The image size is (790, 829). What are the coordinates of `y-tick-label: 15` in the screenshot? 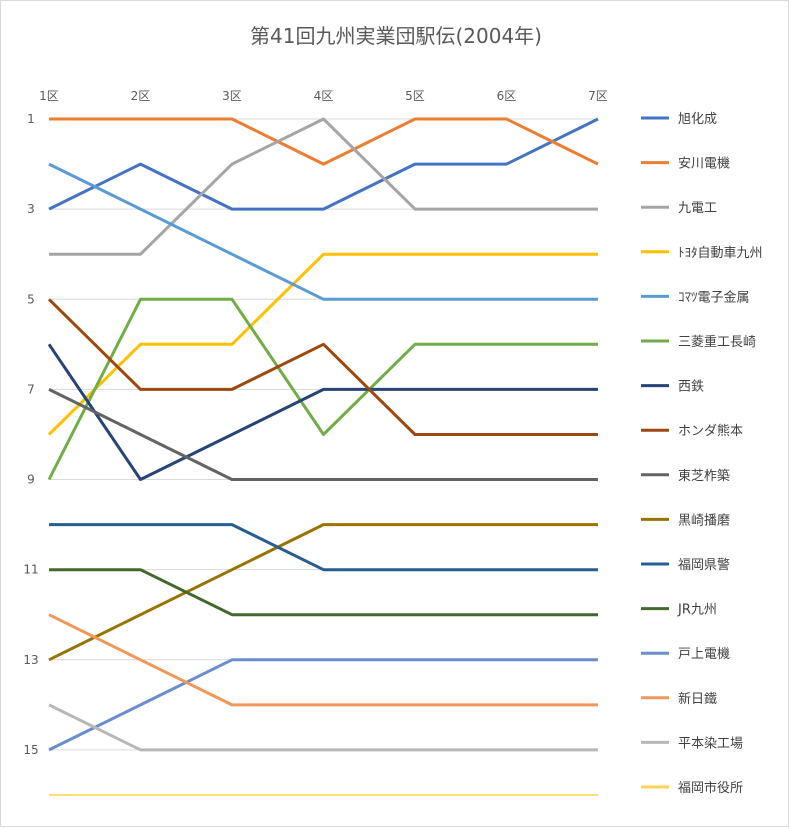 It's located at (30, 750).